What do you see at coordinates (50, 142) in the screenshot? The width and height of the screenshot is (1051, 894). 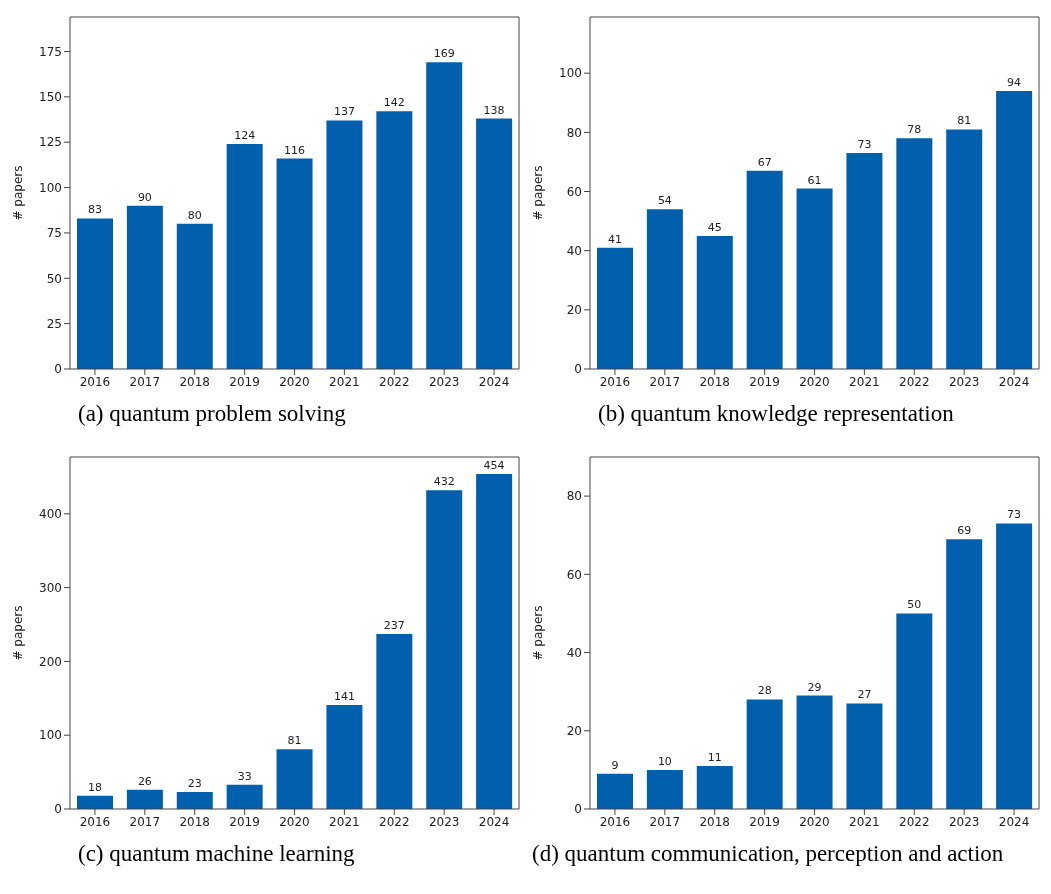 I see `y-tick-label: 125` at bounding box center [50, 142].